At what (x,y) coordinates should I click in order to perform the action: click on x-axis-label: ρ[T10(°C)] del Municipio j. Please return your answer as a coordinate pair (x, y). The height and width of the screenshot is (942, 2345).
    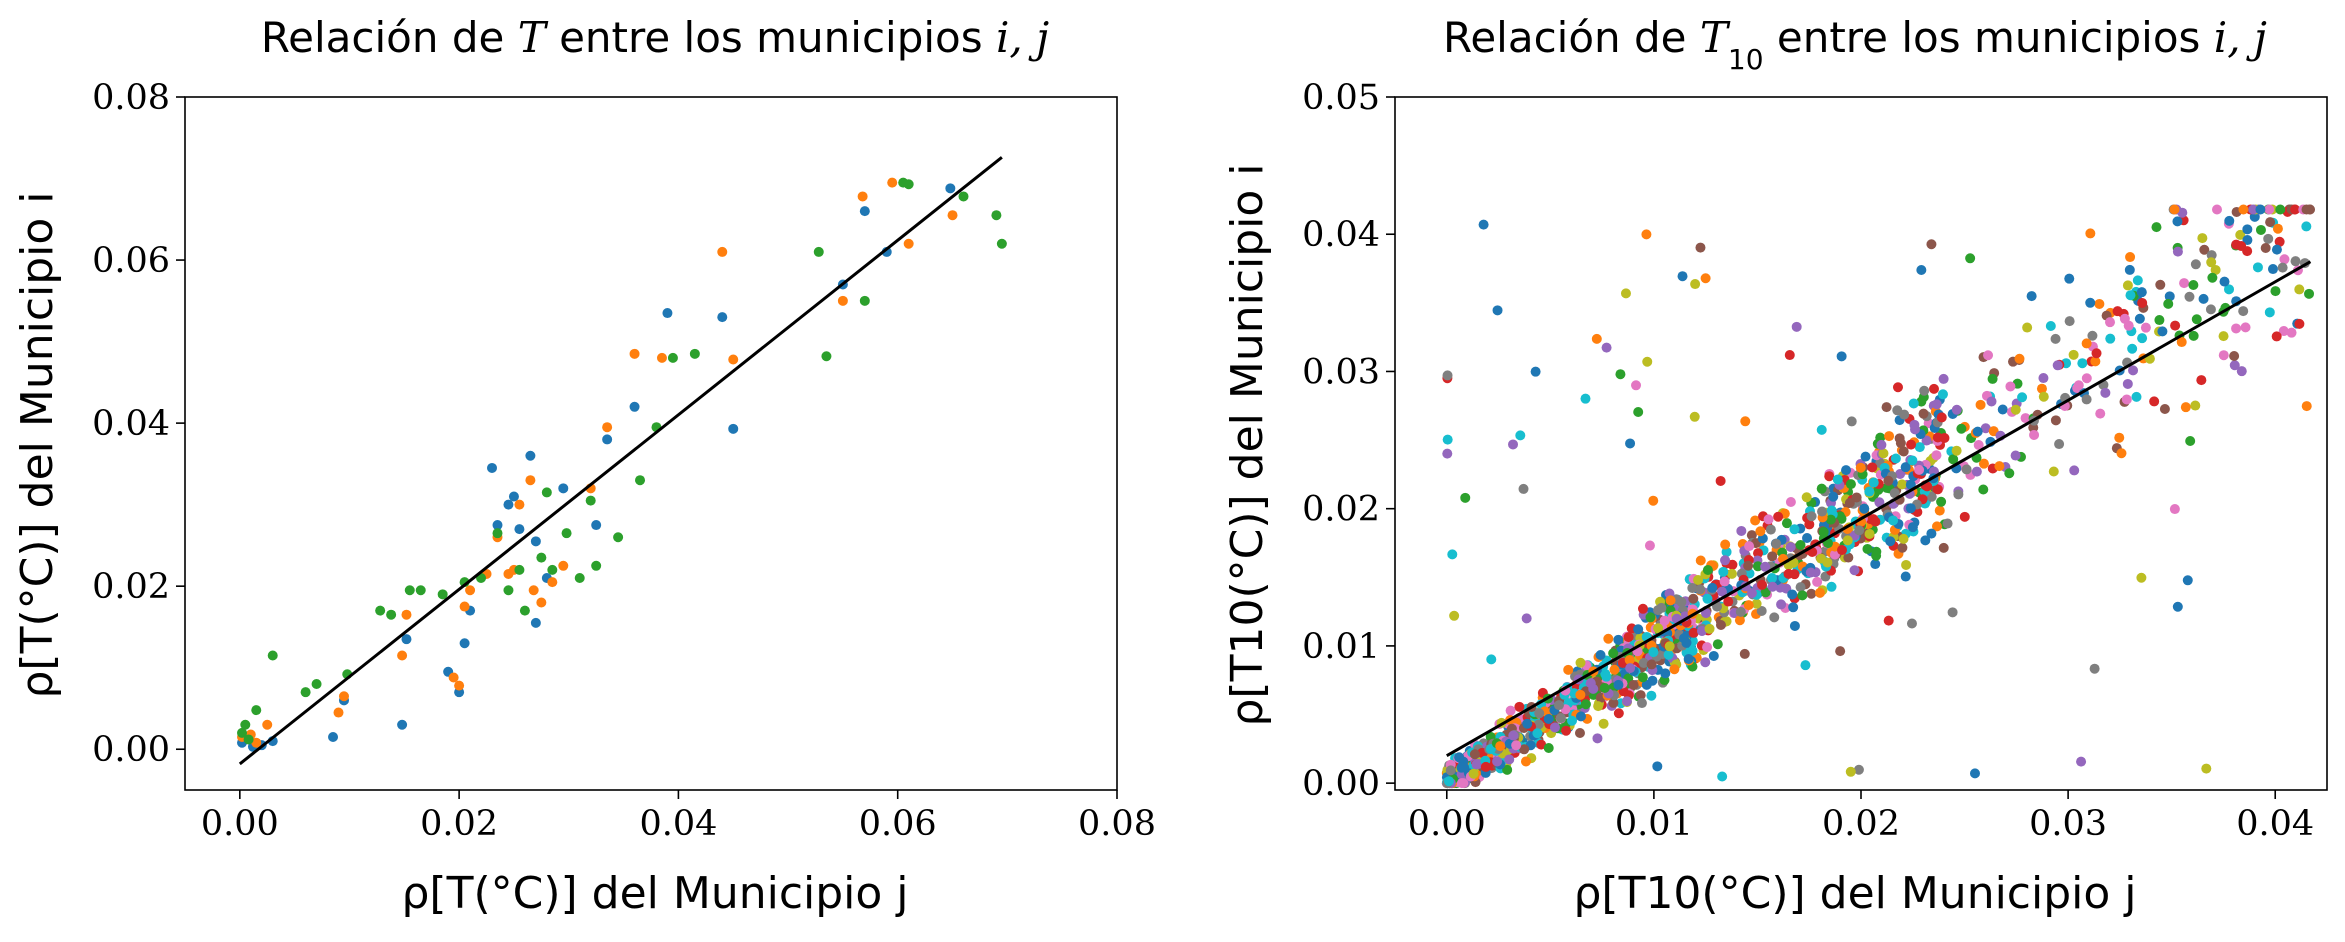
    Looking at the image, I should click on (1854, 893).